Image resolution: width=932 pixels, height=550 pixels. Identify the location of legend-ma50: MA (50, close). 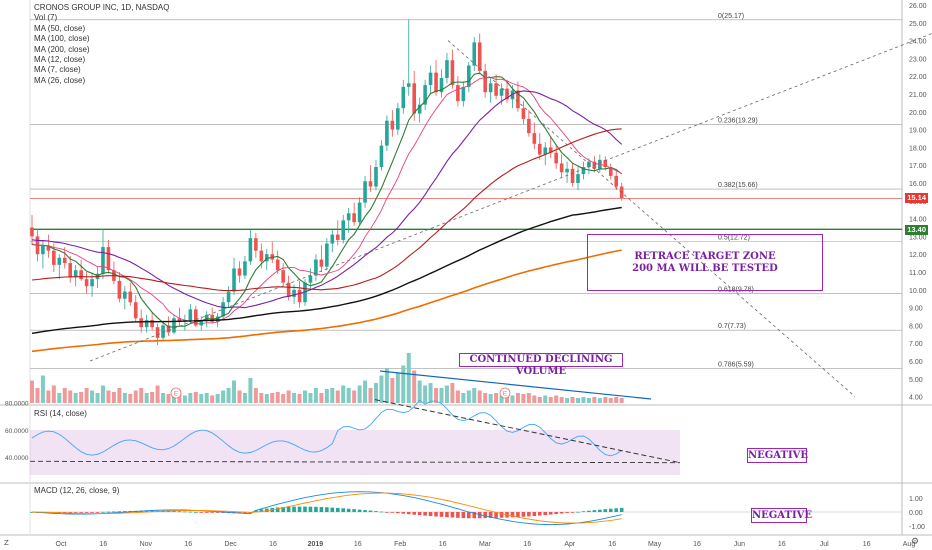
(60, 28).